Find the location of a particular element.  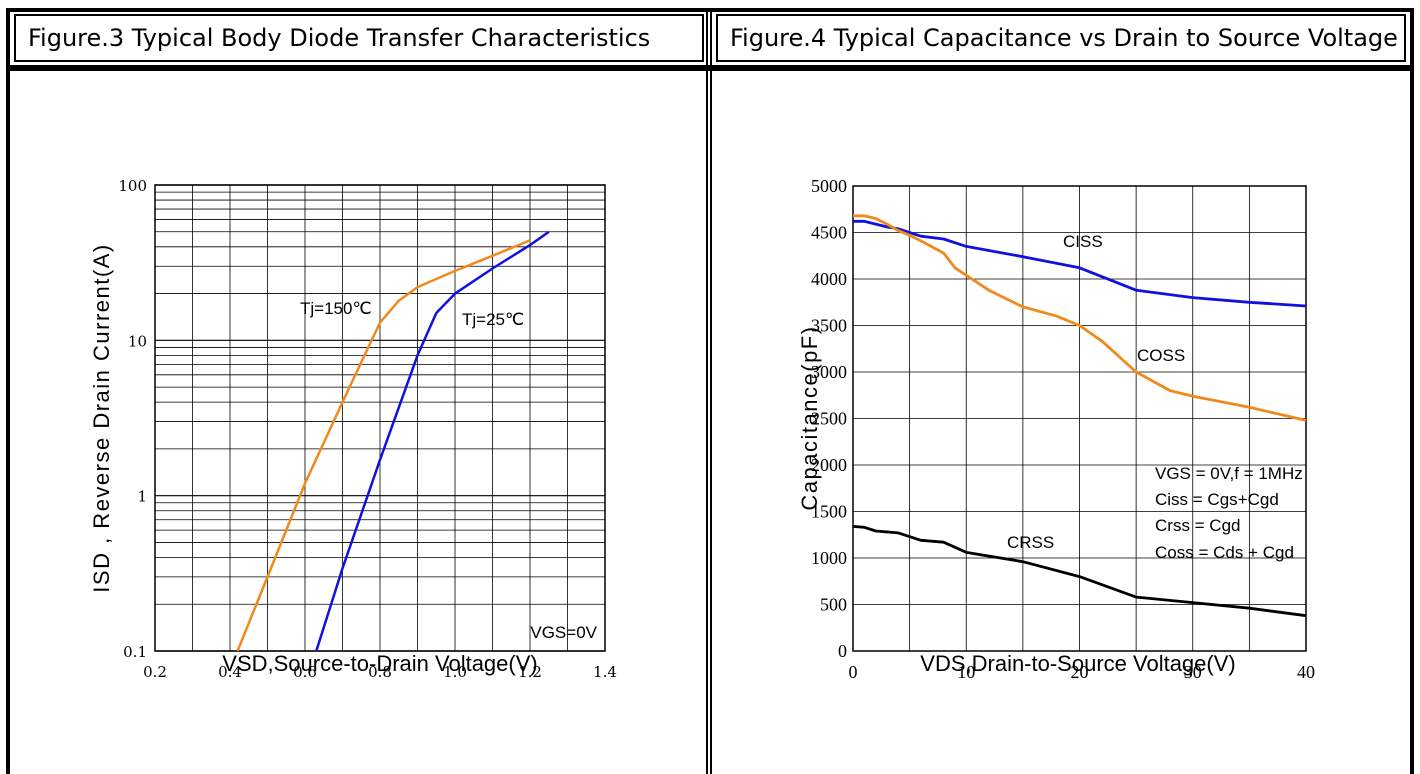

y-tick-label: 100 is located at coordinates (132, 186).